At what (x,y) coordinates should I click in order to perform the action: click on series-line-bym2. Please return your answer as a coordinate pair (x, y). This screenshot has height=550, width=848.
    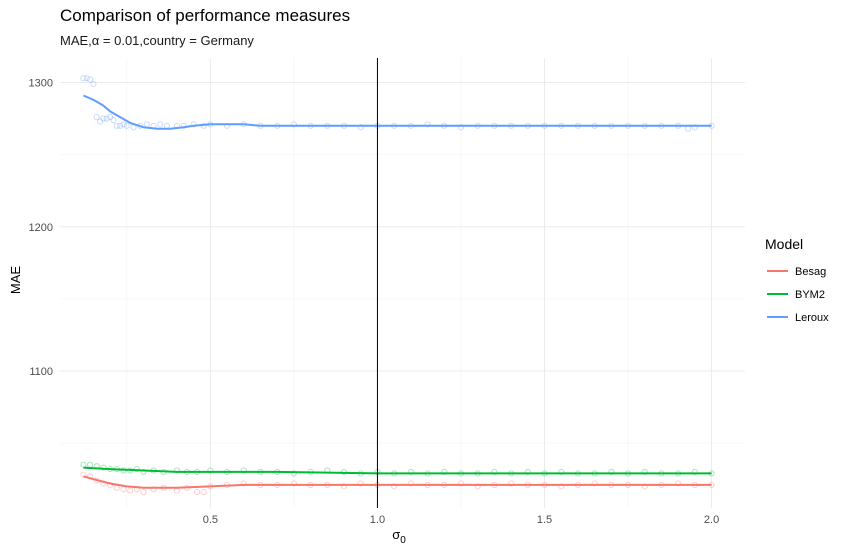
    Looking at the image, I should click on (397, 470).